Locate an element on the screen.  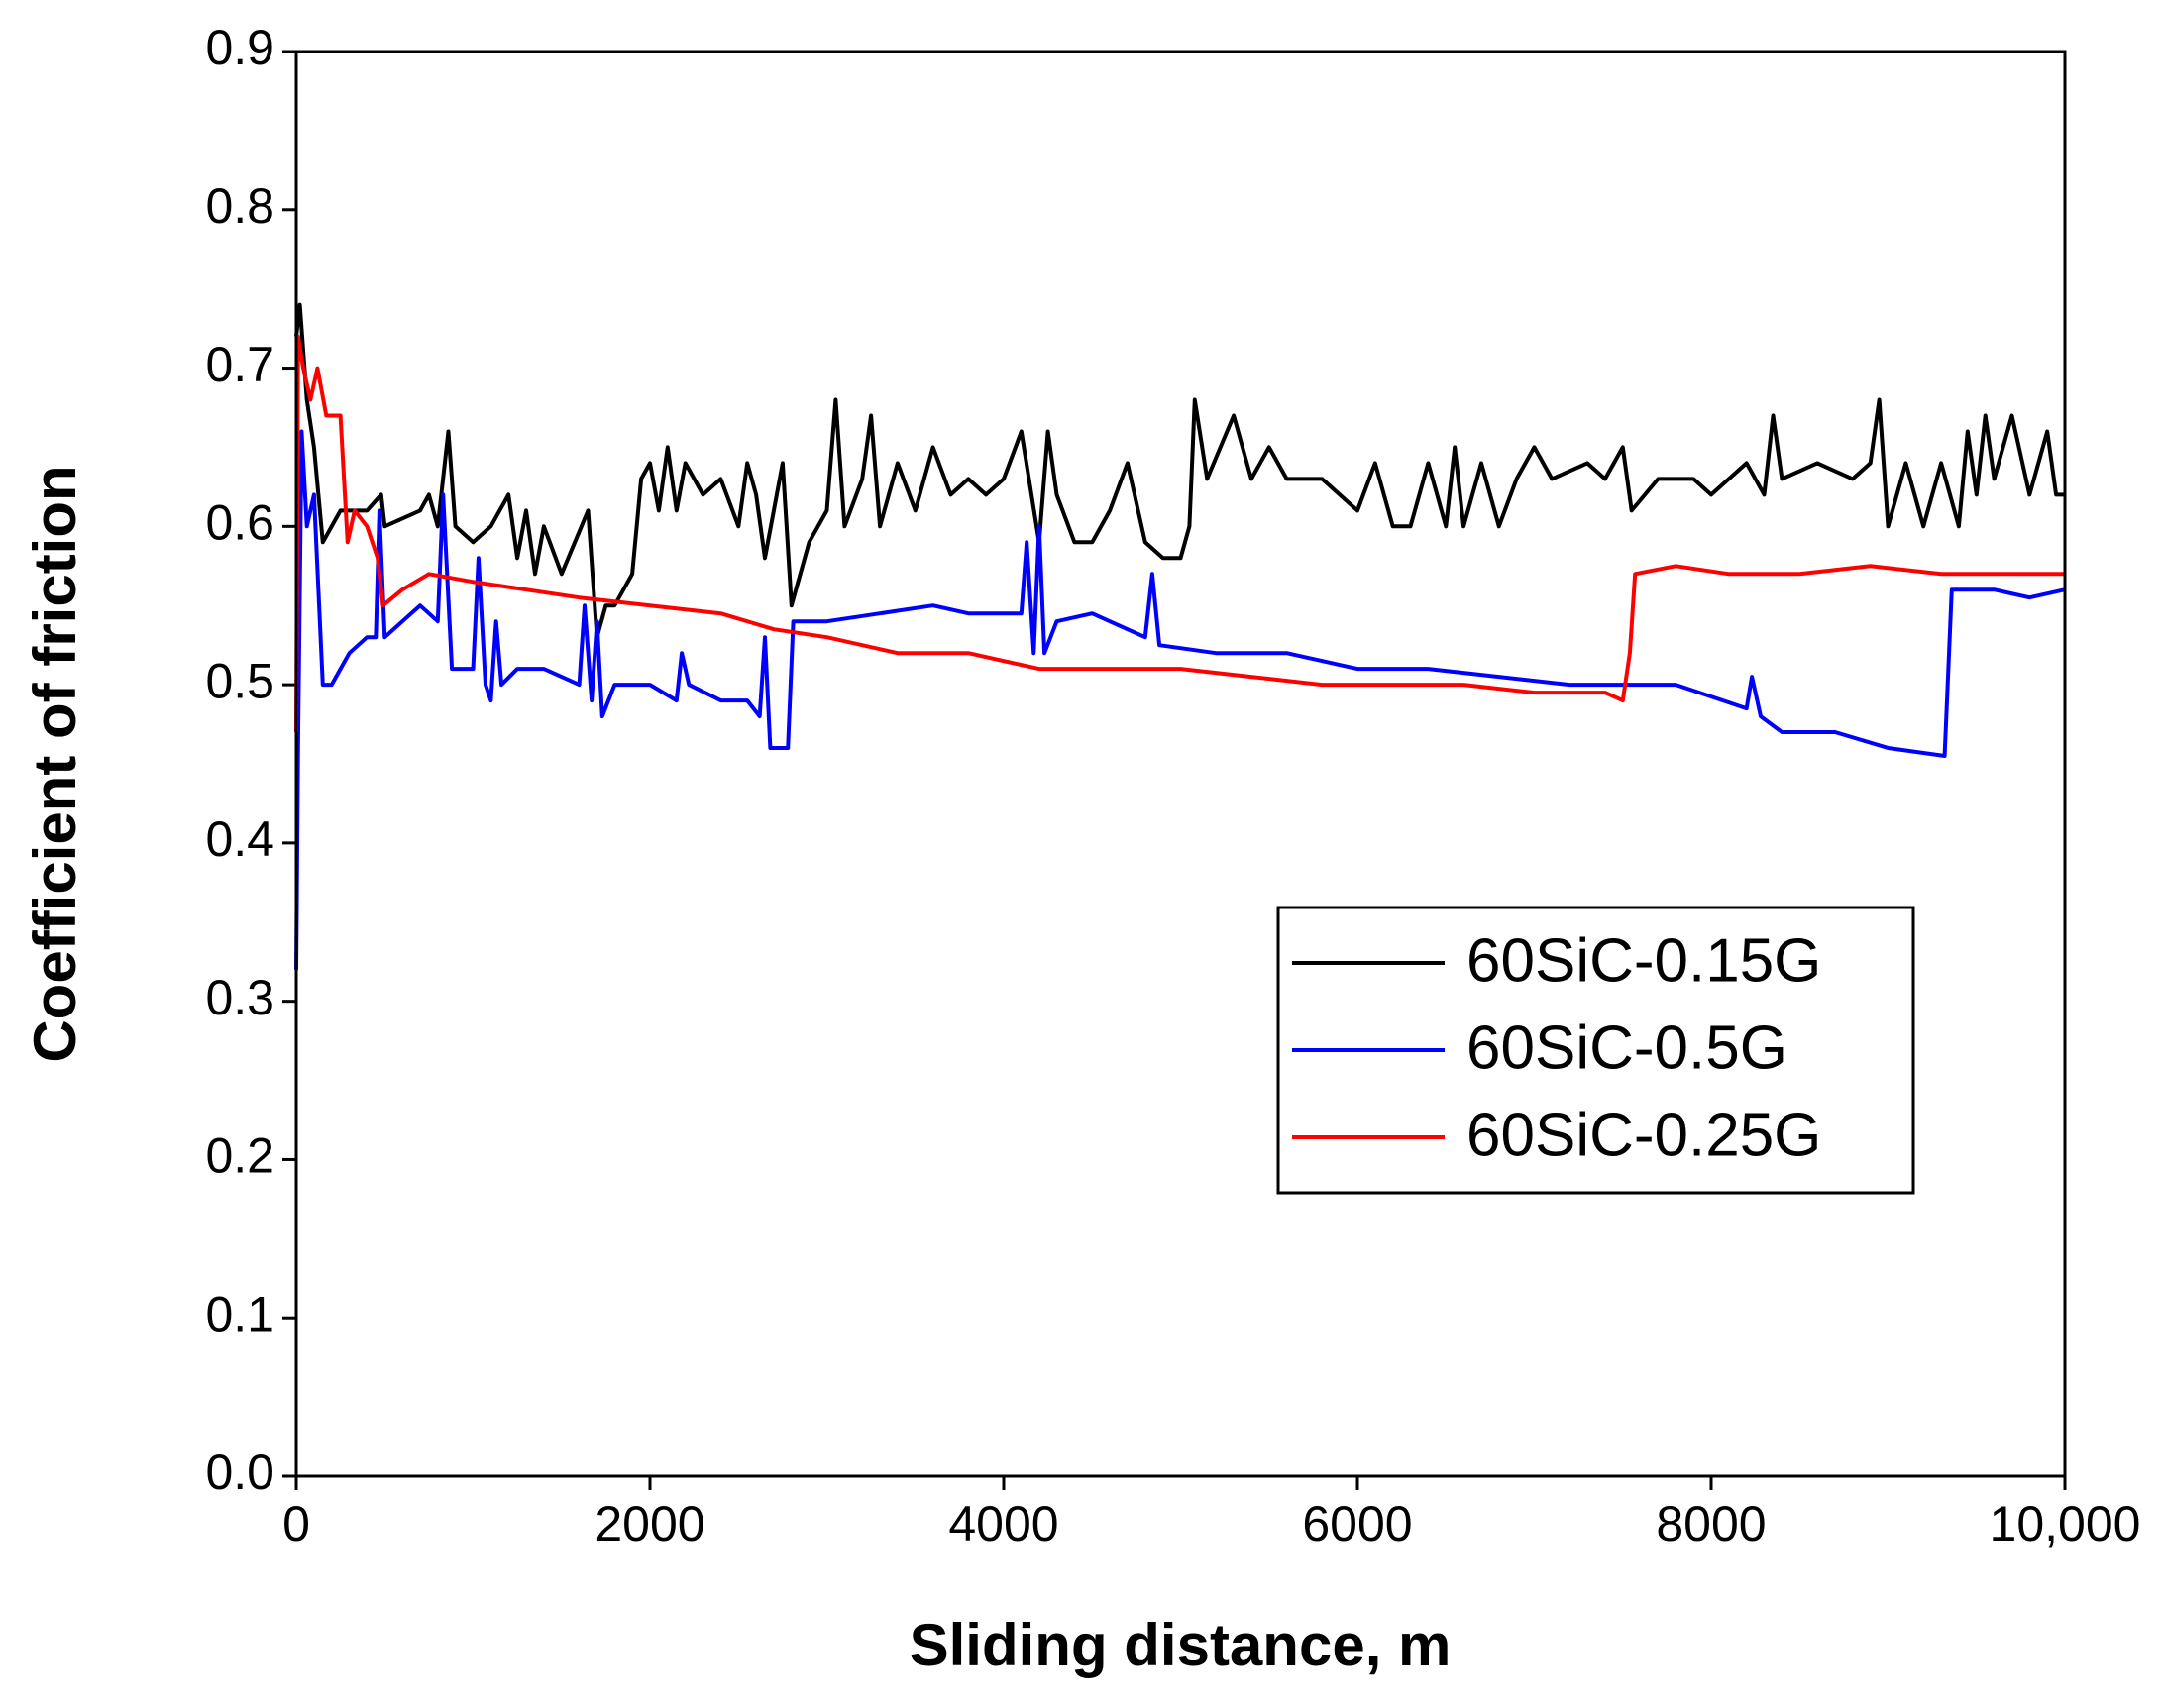
y-tick-label: 0.1 is located at coordinates (239, 1313).